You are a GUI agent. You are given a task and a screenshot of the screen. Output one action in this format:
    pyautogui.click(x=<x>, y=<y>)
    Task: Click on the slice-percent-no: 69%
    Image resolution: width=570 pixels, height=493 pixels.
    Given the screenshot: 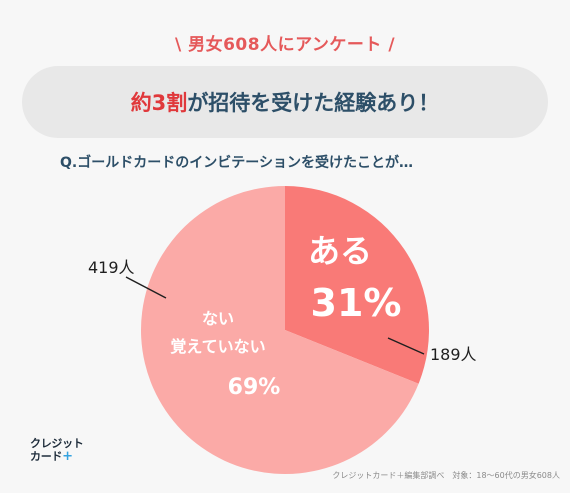 What is the action you would take?
    pyautogui.click(x=254, y=387)
    